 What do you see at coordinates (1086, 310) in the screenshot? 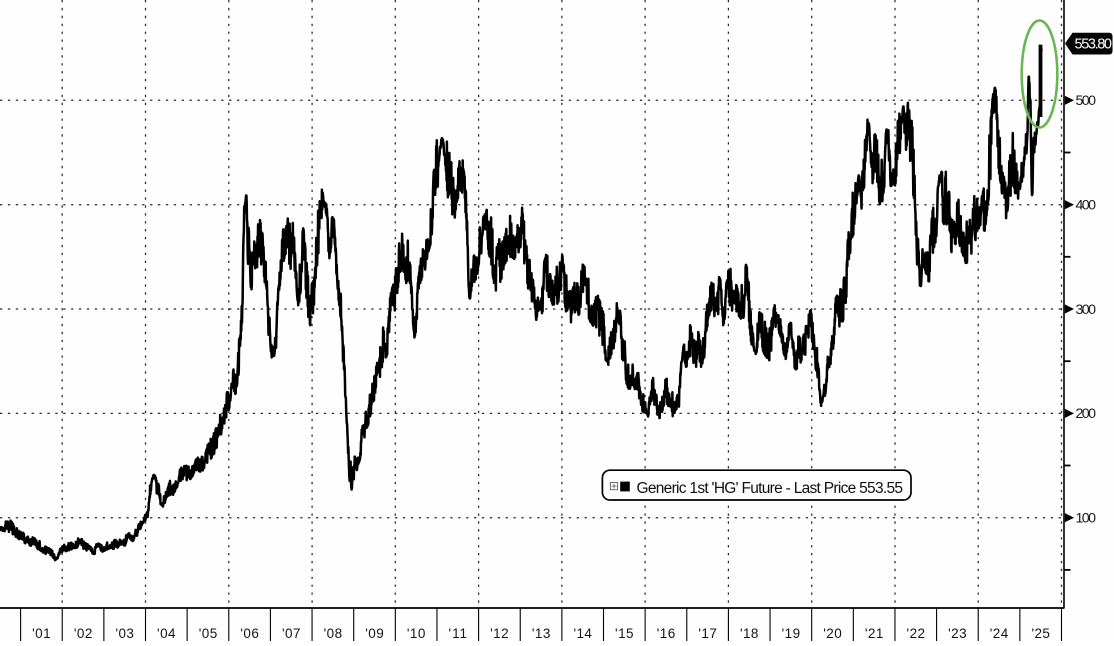
I see `svg-text: 300` at bounding box center [1086, 310].